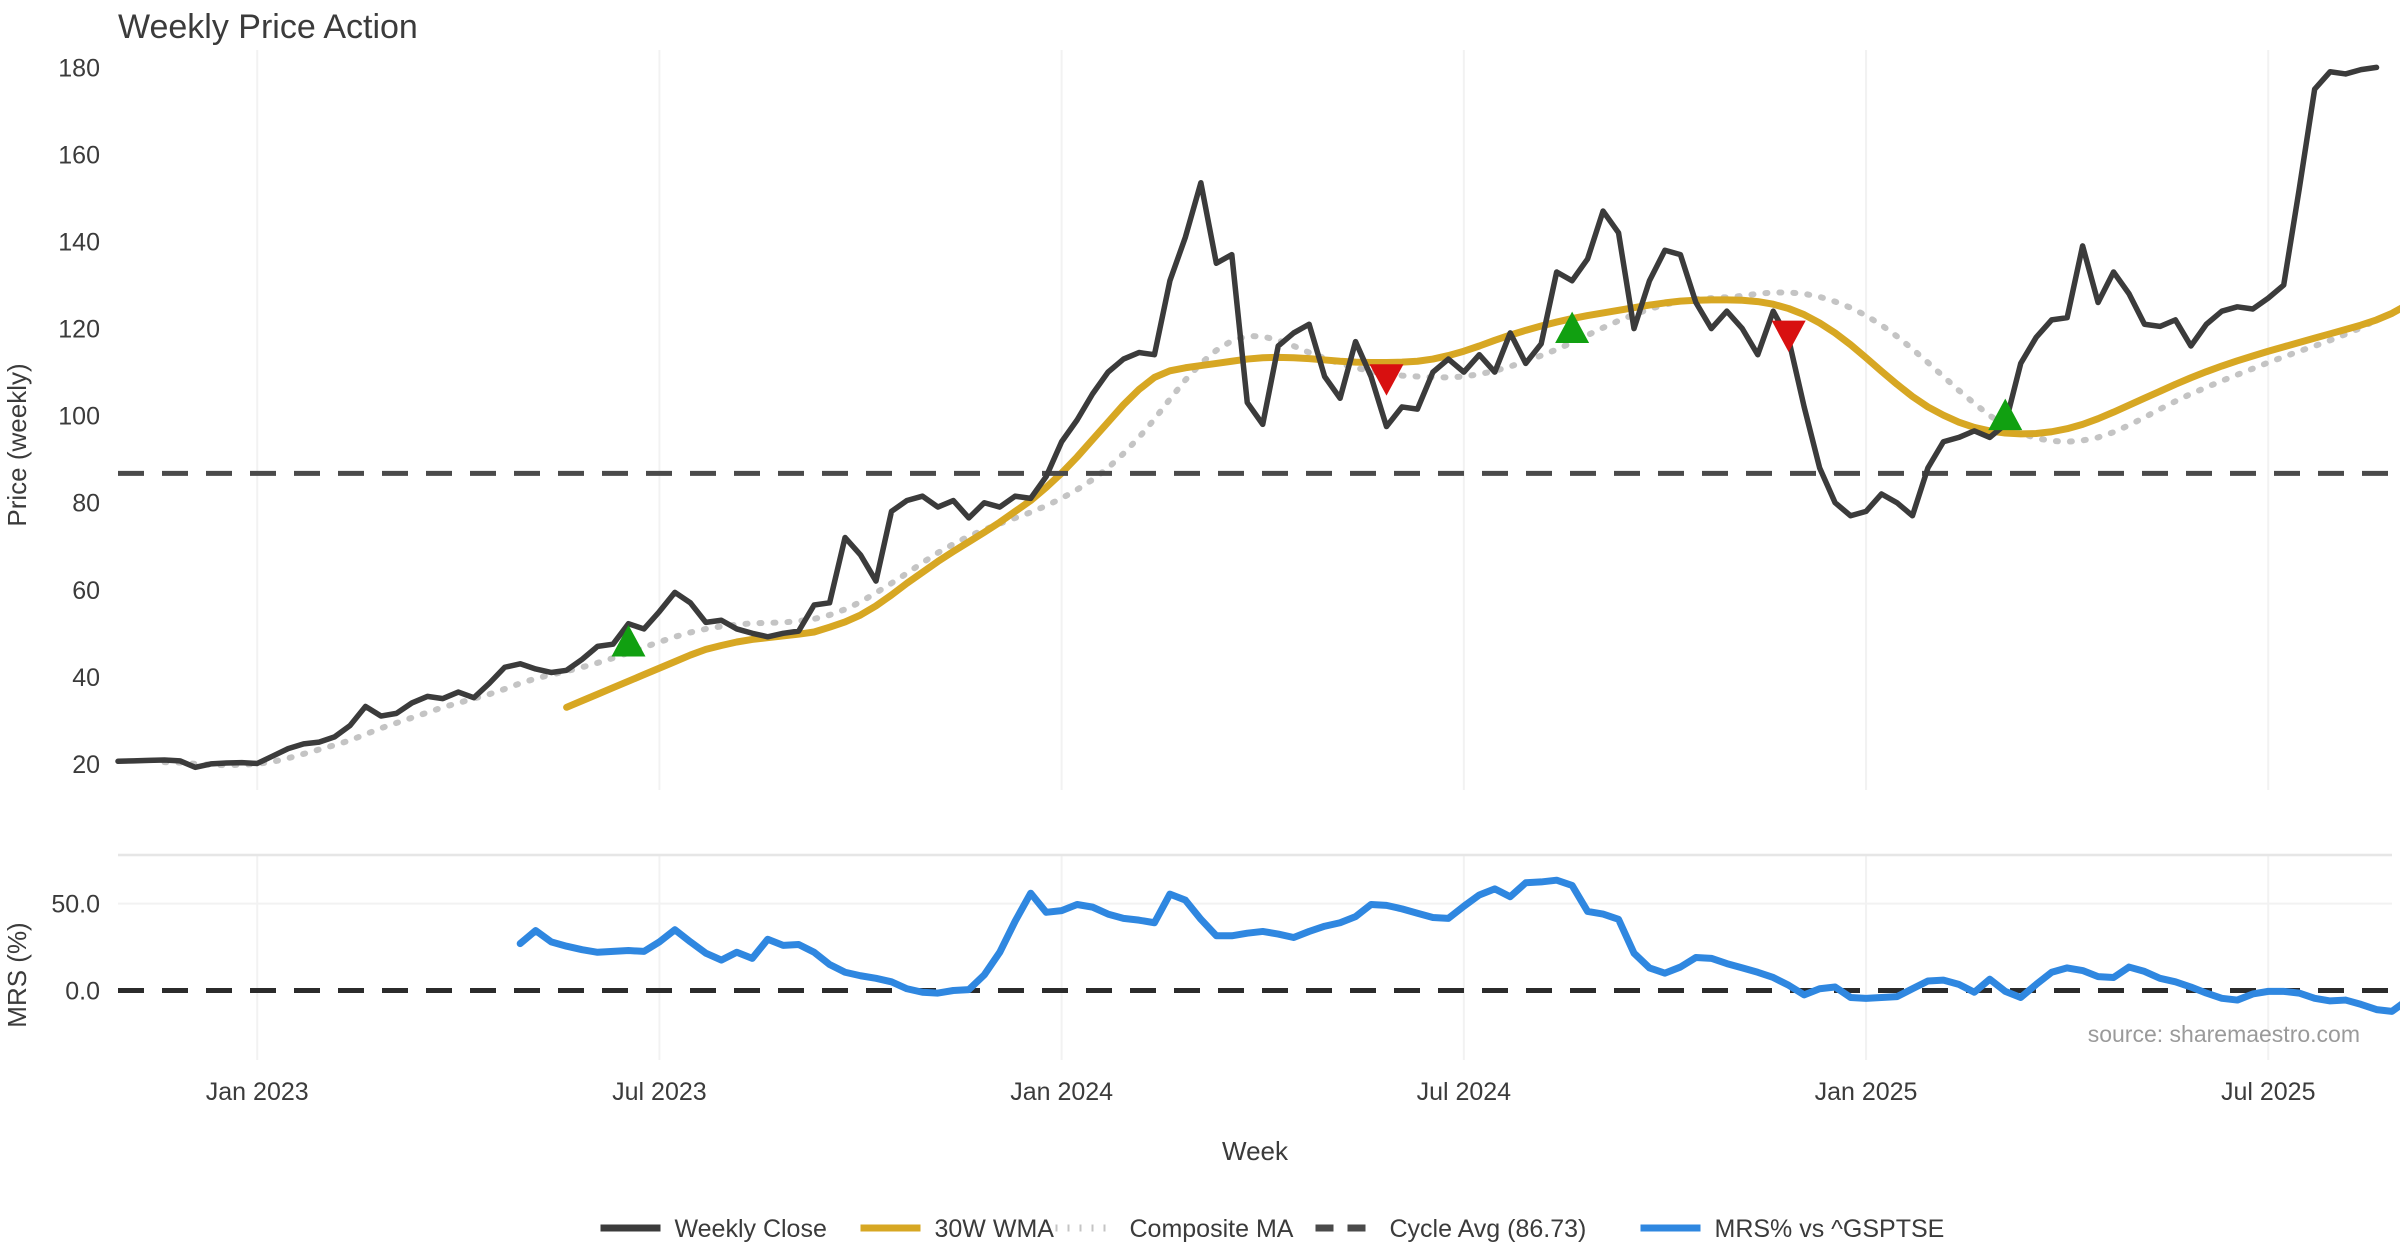 The width and height of the screenshot is (2400, 1260). What do you see at coordinates (86, 591) in the screenshot?
I see `svg-text: 60` at bounding box center [86, 591].